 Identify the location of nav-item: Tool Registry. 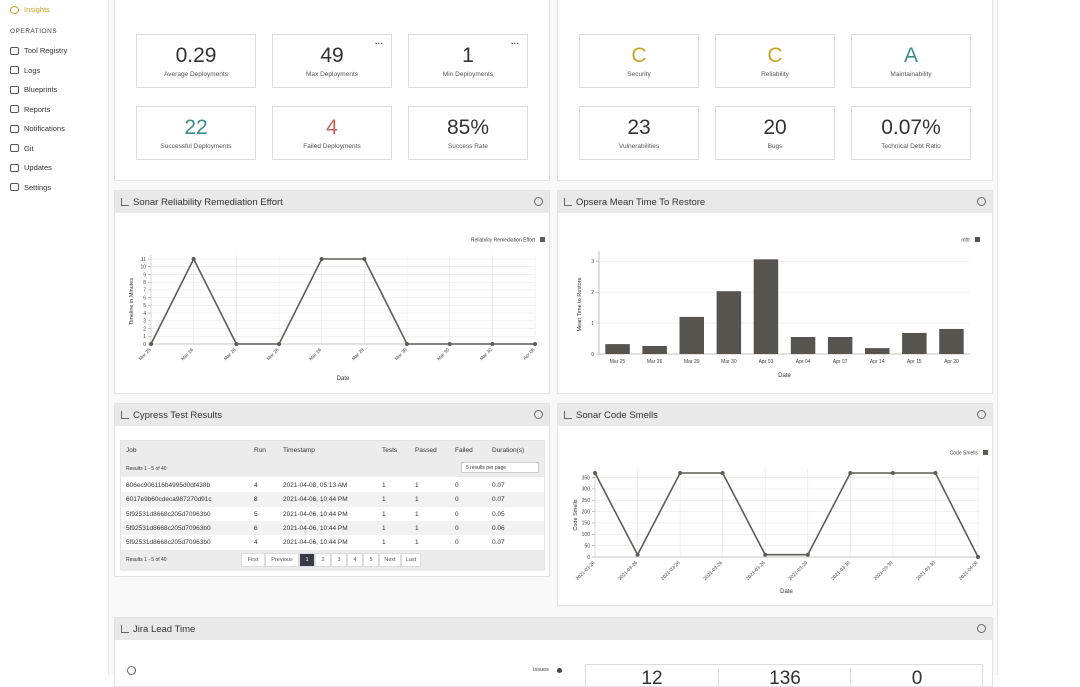
(38, 50).